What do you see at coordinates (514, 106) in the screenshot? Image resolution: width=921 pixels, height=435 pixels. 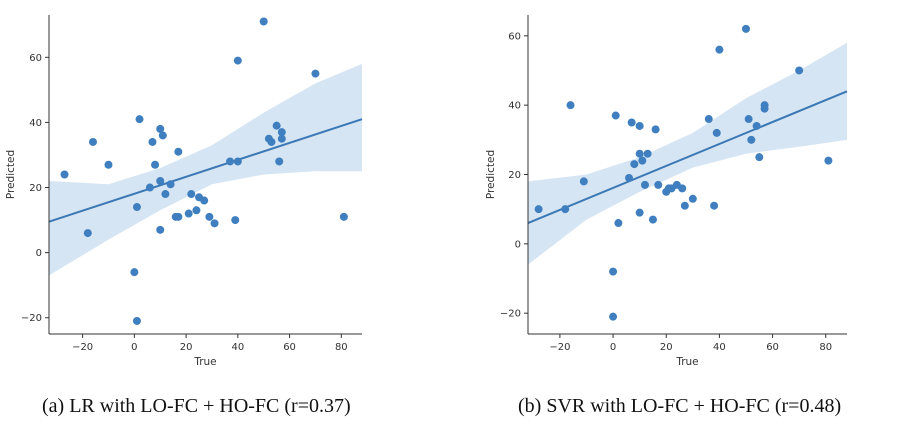 I see `chart-b-y-tick-label-3: 40` at bounding box center [514, 106].